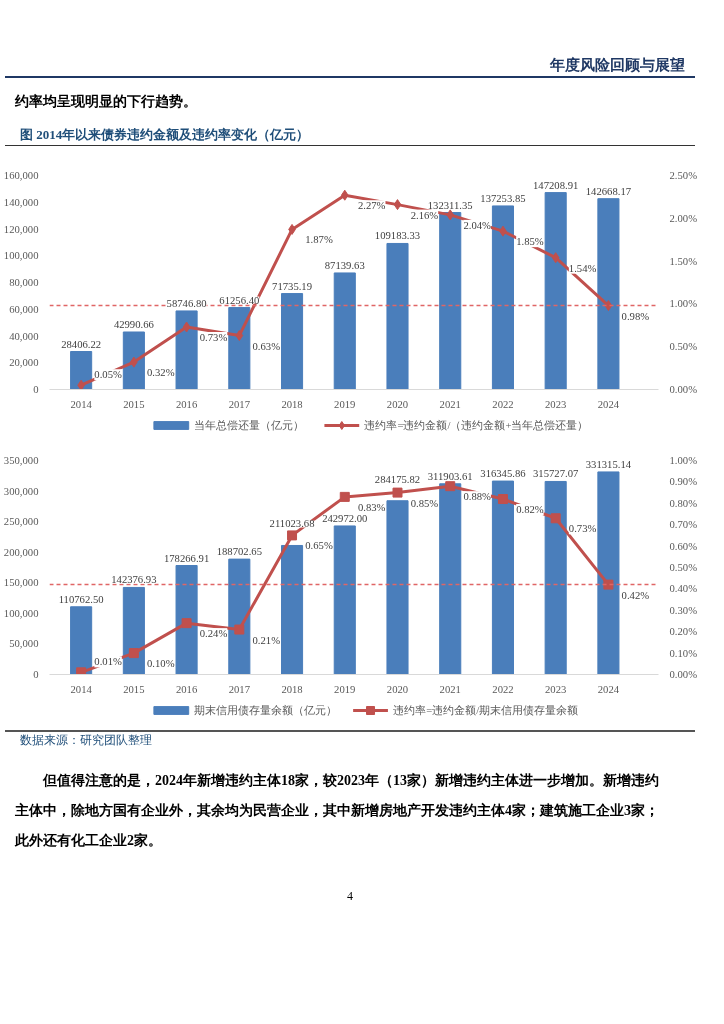 This screenshot has width=724, height=1024. Describe the element at coordinates (266, 346) in the screenshot. I see `data-label: 0.63%` at that location.